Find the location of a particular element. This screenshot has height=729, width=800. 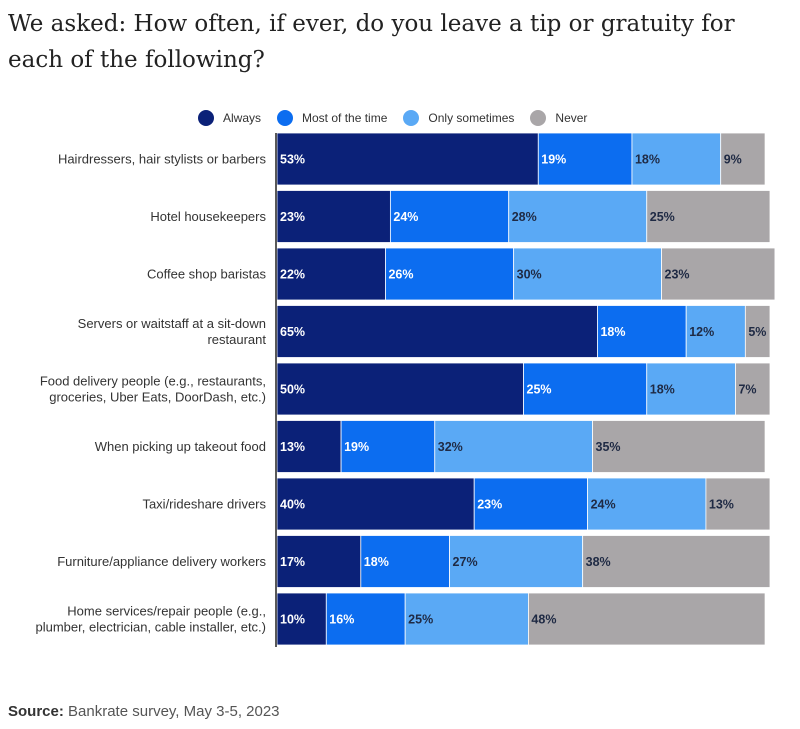

data-label: 26% is located at coordinates (400, 275).